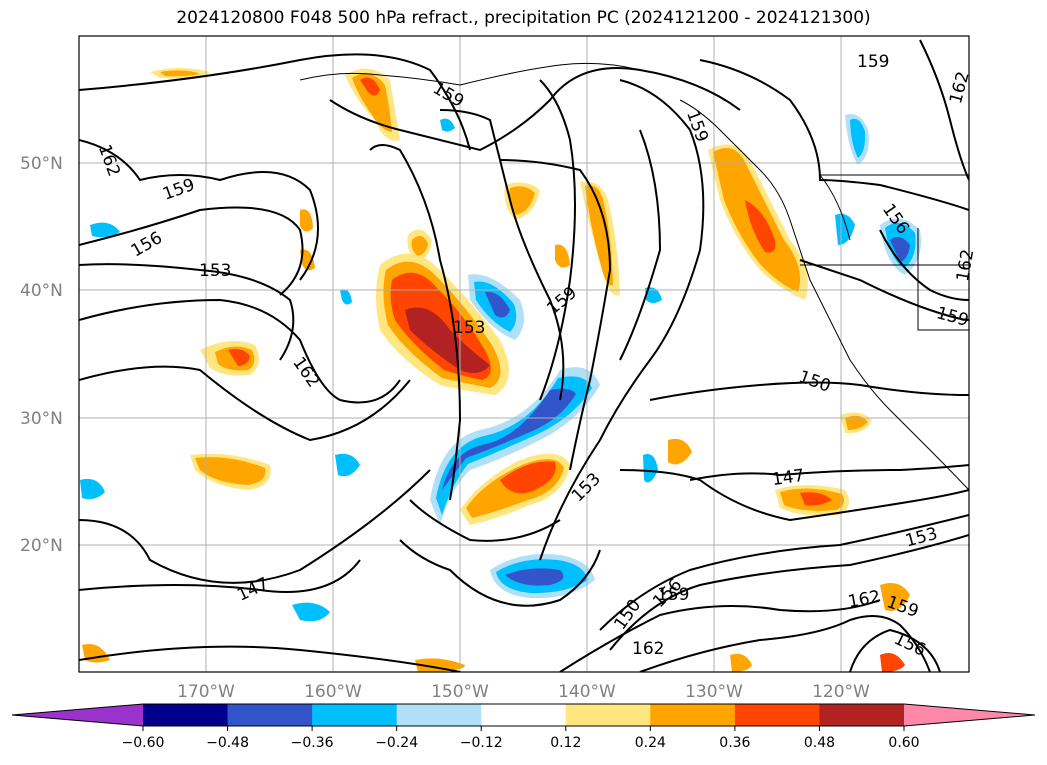  I want to click on lon-label-120w: 120°W, so click(841, 692).